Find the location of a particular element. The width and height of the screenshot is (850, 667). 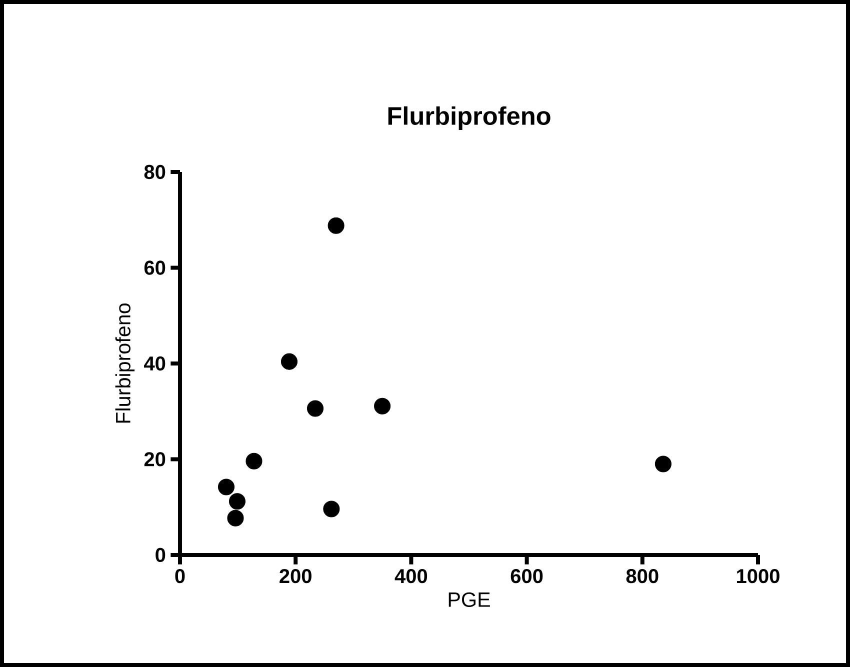

x-tick-label: 200 is located at coordinates (296, 576).